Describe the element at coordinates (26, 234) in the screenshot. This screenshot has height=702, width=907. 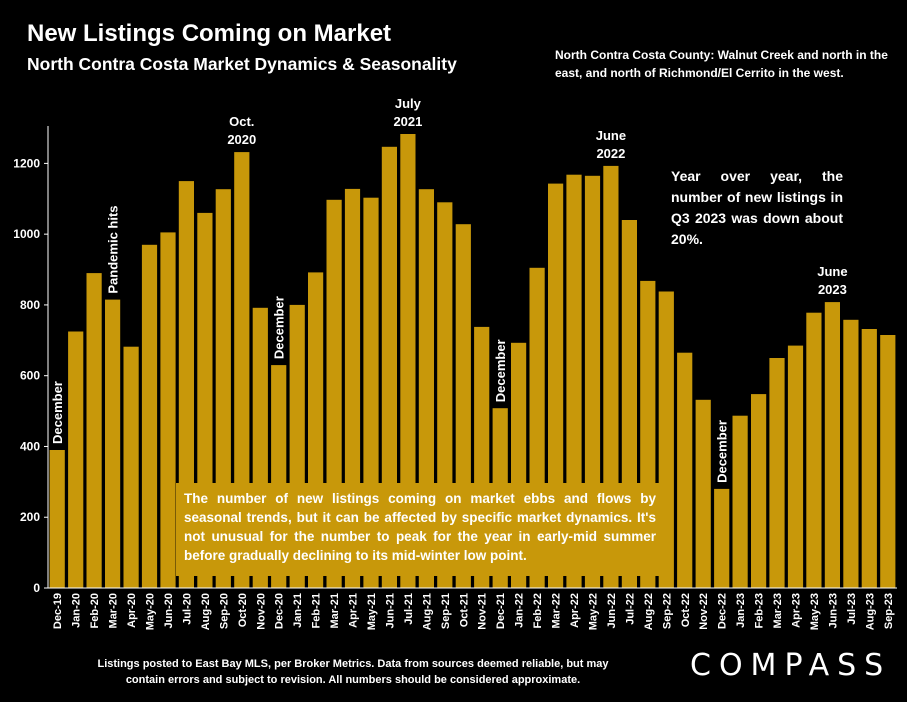
I see `y-tick-label: 1000` at that location.